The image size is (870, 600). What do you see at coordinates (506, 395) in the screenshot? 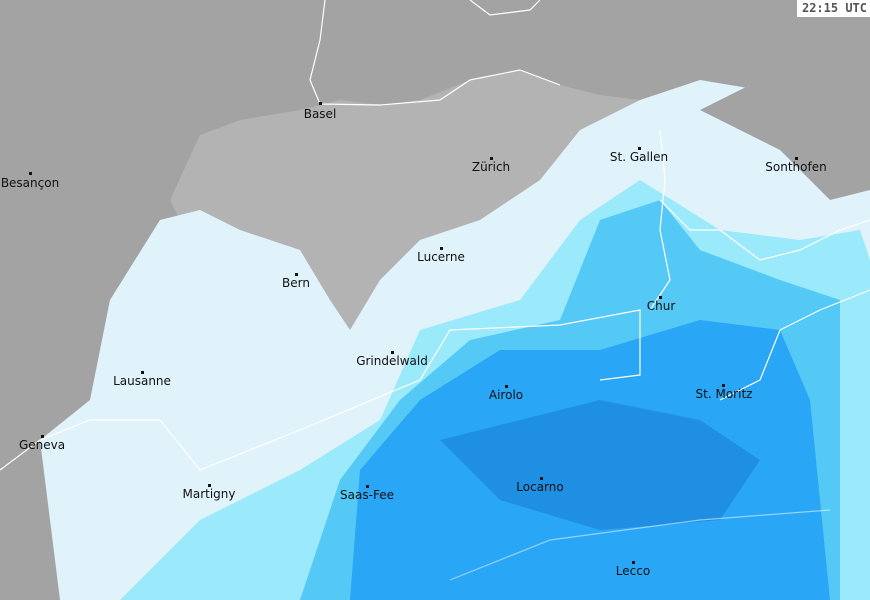
I see `city-label-airolo: Airolo` at bounding box center [506, 395].